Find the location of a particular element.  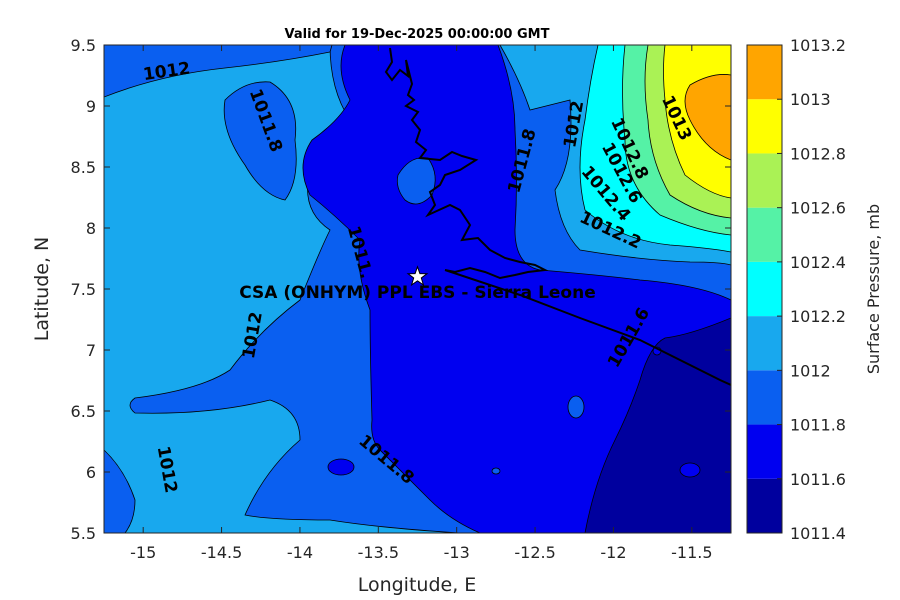

band-1011-8-top-left is located at coordinates (218, 71).